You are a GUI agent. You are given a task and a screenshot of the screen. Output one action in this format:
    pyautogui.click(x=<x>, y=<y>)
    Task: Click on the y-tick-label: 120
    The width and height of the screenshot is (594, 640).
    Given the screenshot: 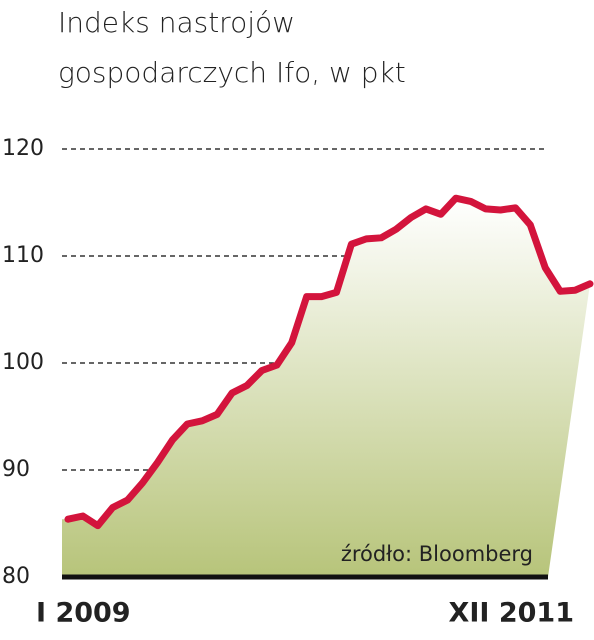 What is the action you would take?
    pyautogui.click(x=23, y=148)
    